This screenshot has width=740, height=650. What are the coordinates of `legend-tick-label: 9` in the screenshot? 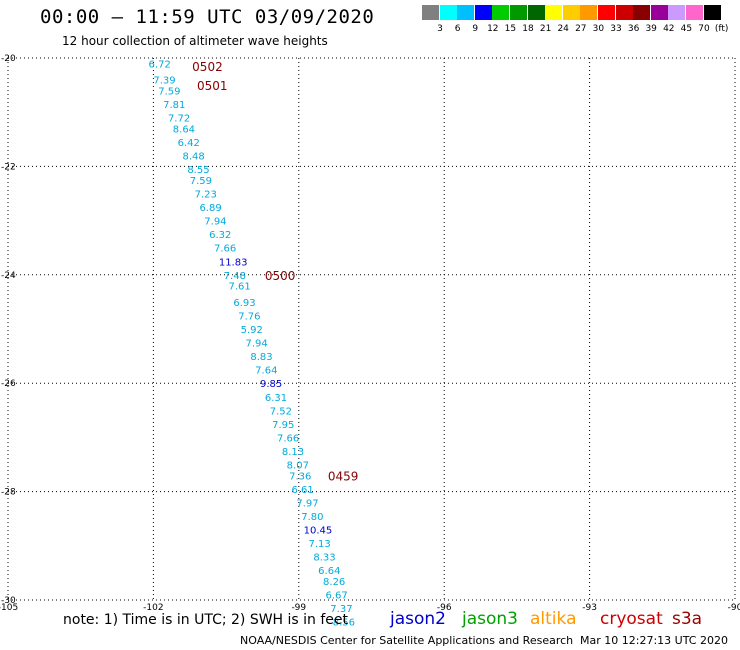 It's located at (475, 29).